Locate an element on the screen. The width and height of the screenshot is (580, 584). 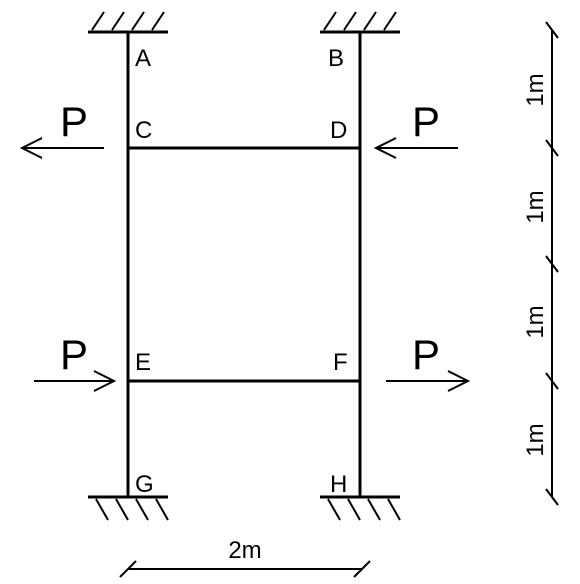
fixed-support-bottom-left is located at coordinates (128, 508).